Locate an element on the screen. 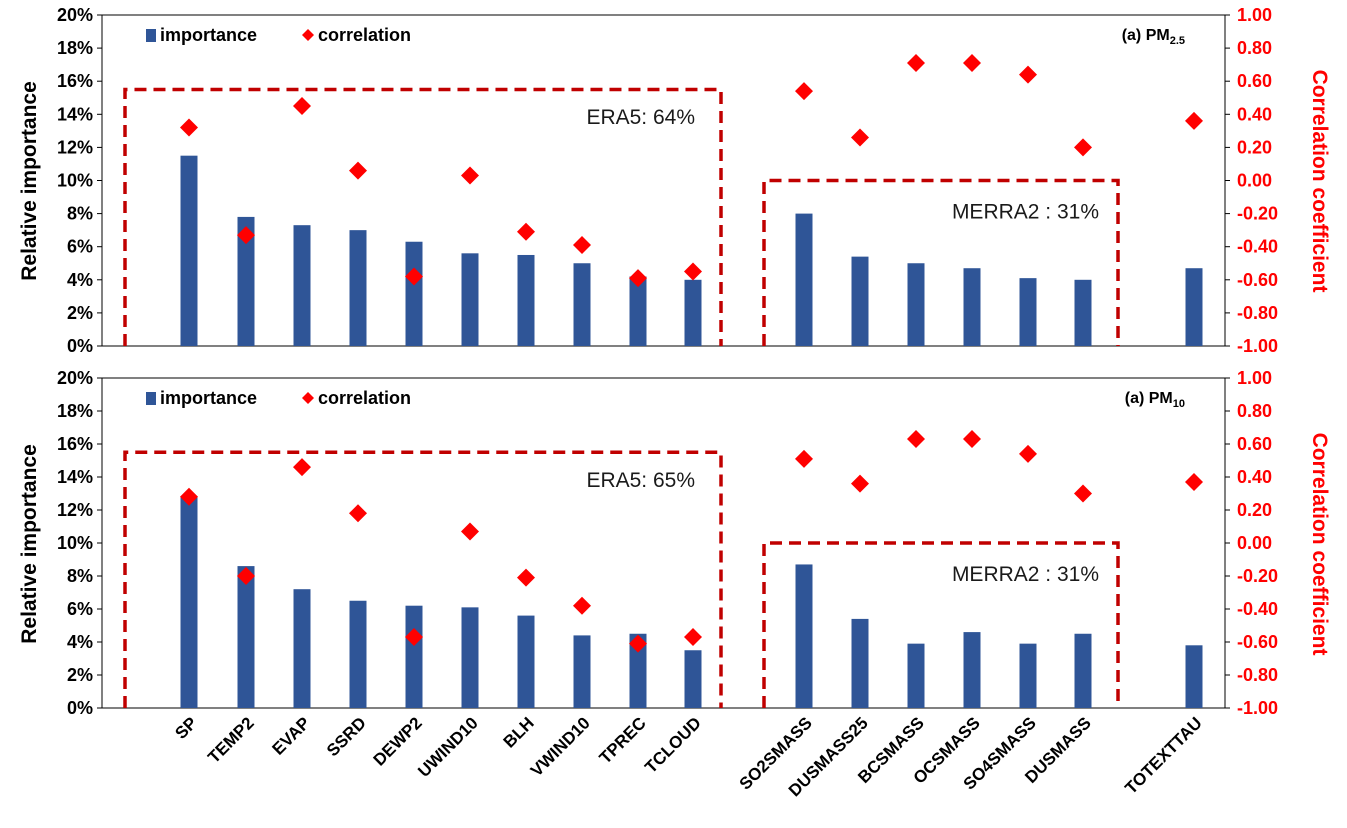 The width and height of the screenshot is (1347, 828). merra2-group-box is located at coordinates (941, 262).